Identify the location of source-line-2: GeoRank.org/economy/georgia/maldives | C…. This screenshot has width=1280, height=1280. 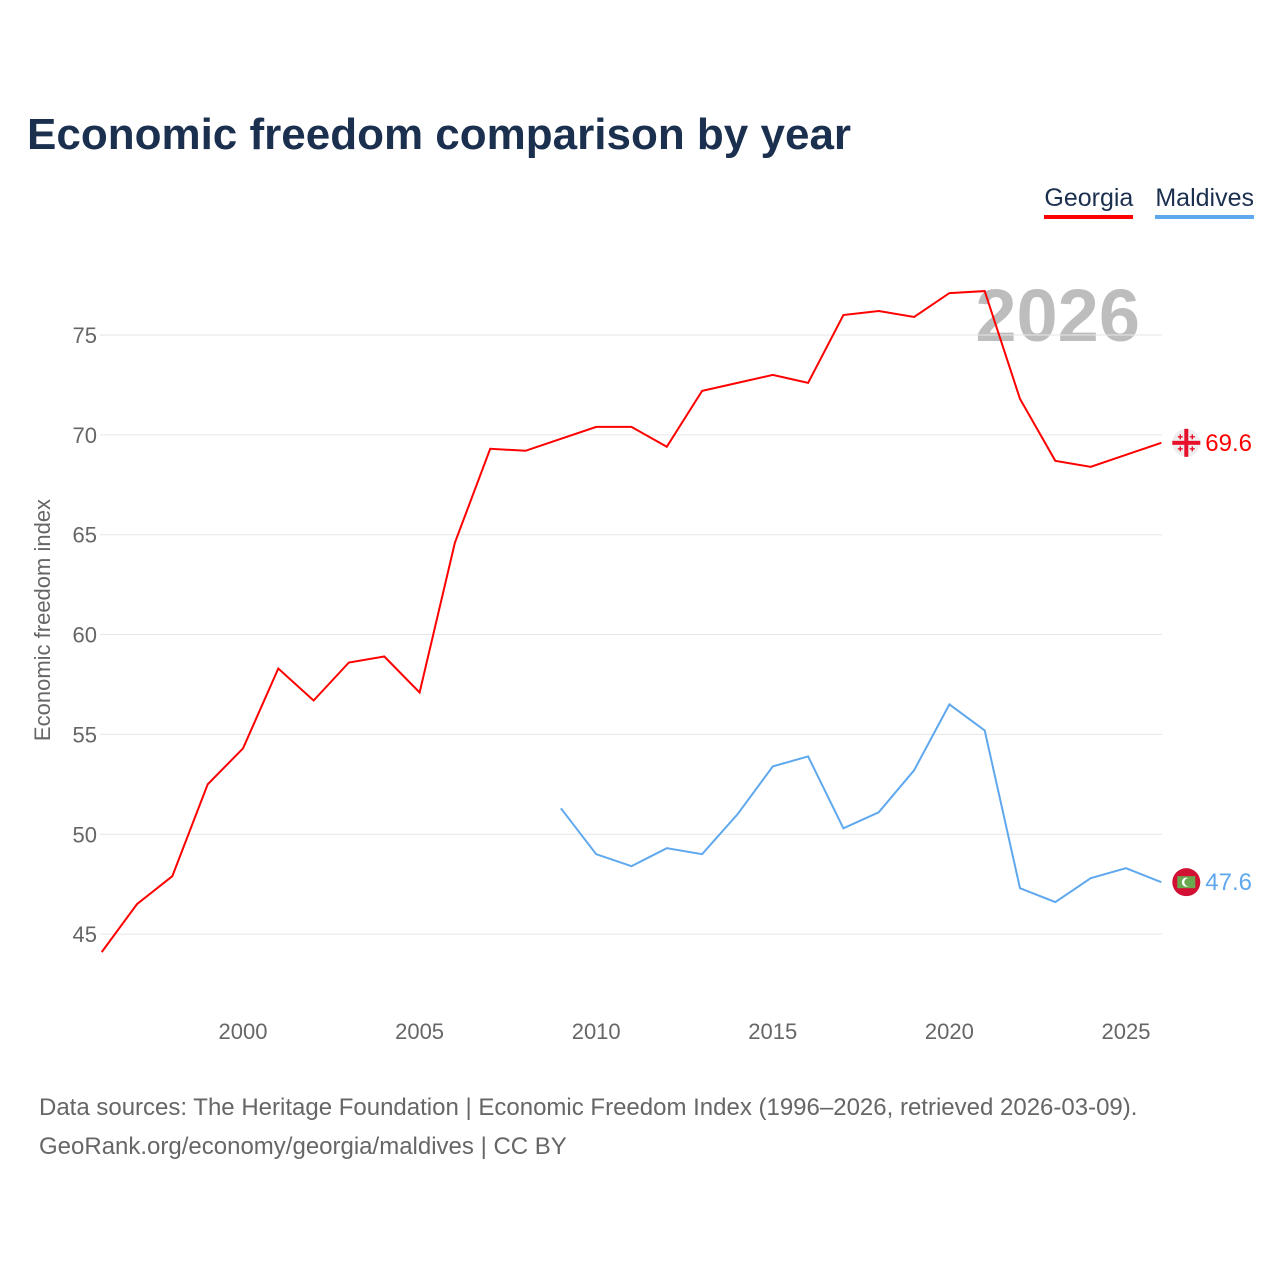
(303, 1146).